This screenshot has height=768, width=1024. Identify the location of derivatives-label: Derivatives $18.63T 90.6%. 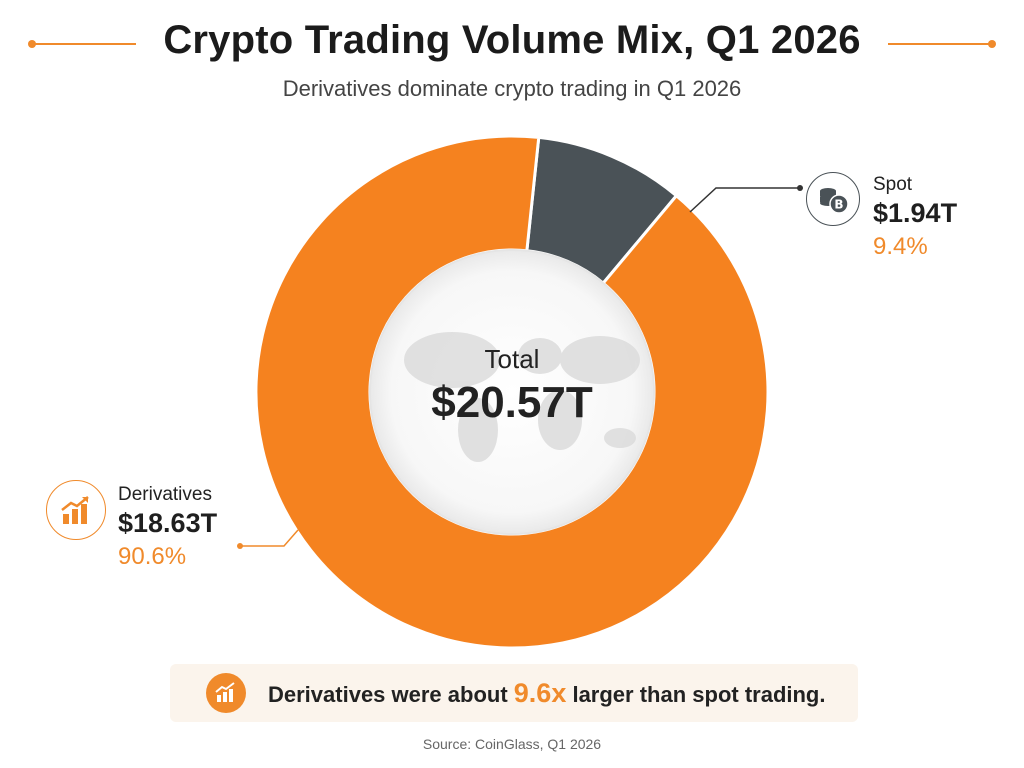
(167, 527).